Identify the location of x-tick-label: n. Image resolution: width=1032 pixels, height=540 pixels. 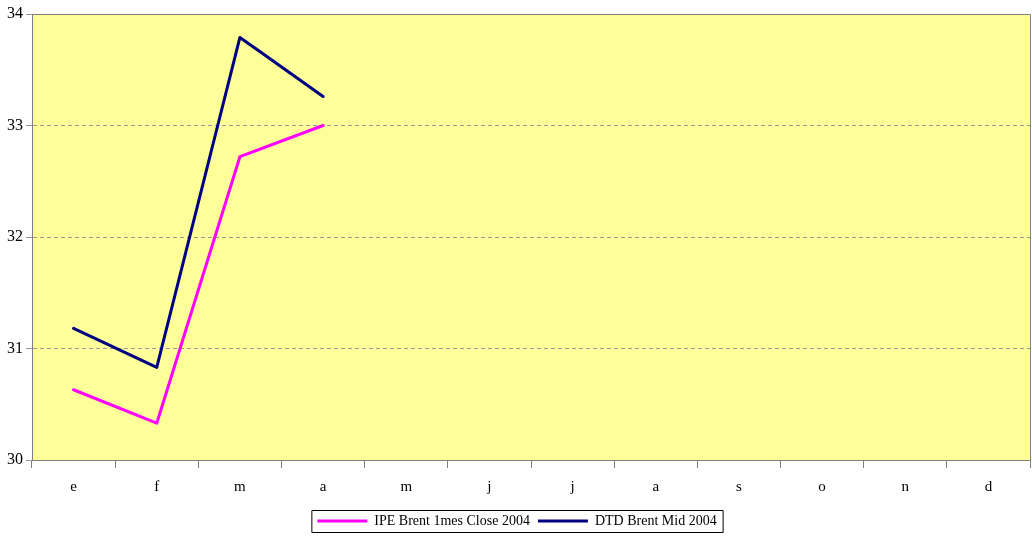
(905, 485).